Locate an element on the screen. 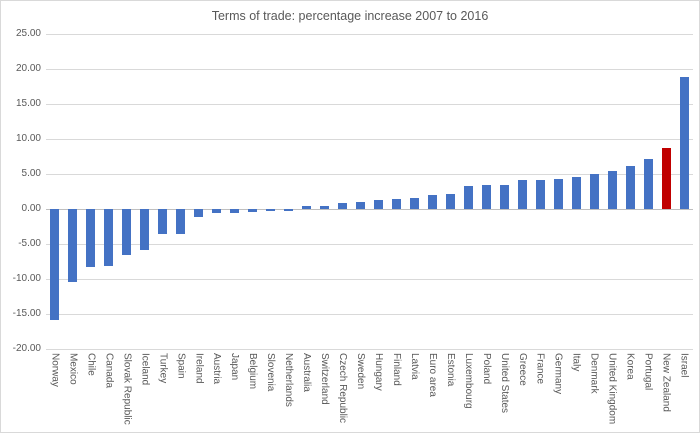 This screenshot has width=700, height=433. x-axis-label: Slovenia is located at coordinates (271, 372).